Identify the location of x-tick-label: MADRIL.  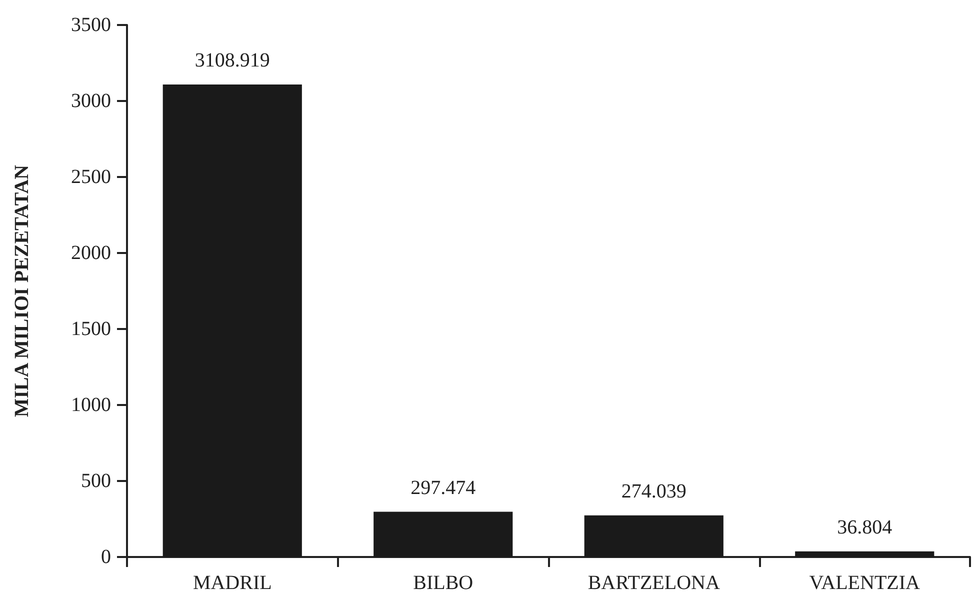
(232, 583).